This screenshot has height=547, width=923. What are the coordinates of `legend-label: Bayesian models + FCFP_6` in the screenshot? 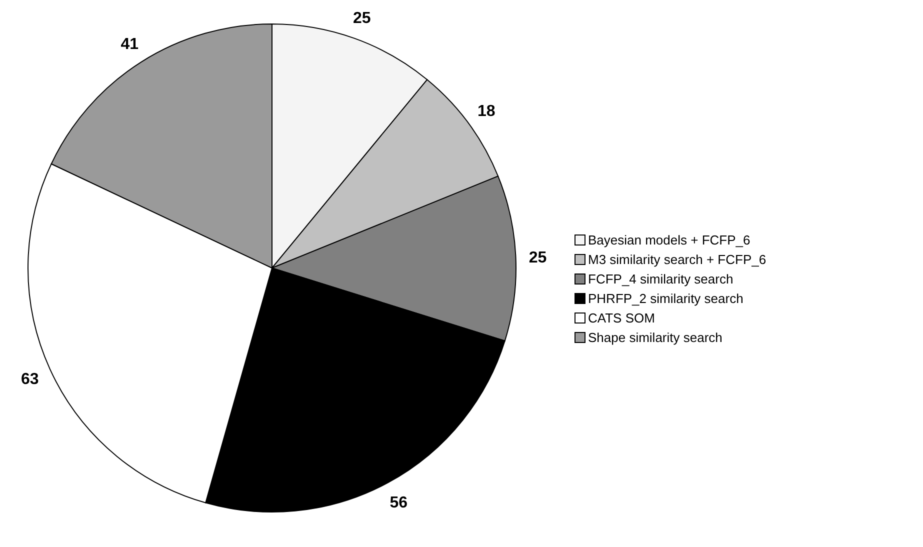 It's located at (669, 240).